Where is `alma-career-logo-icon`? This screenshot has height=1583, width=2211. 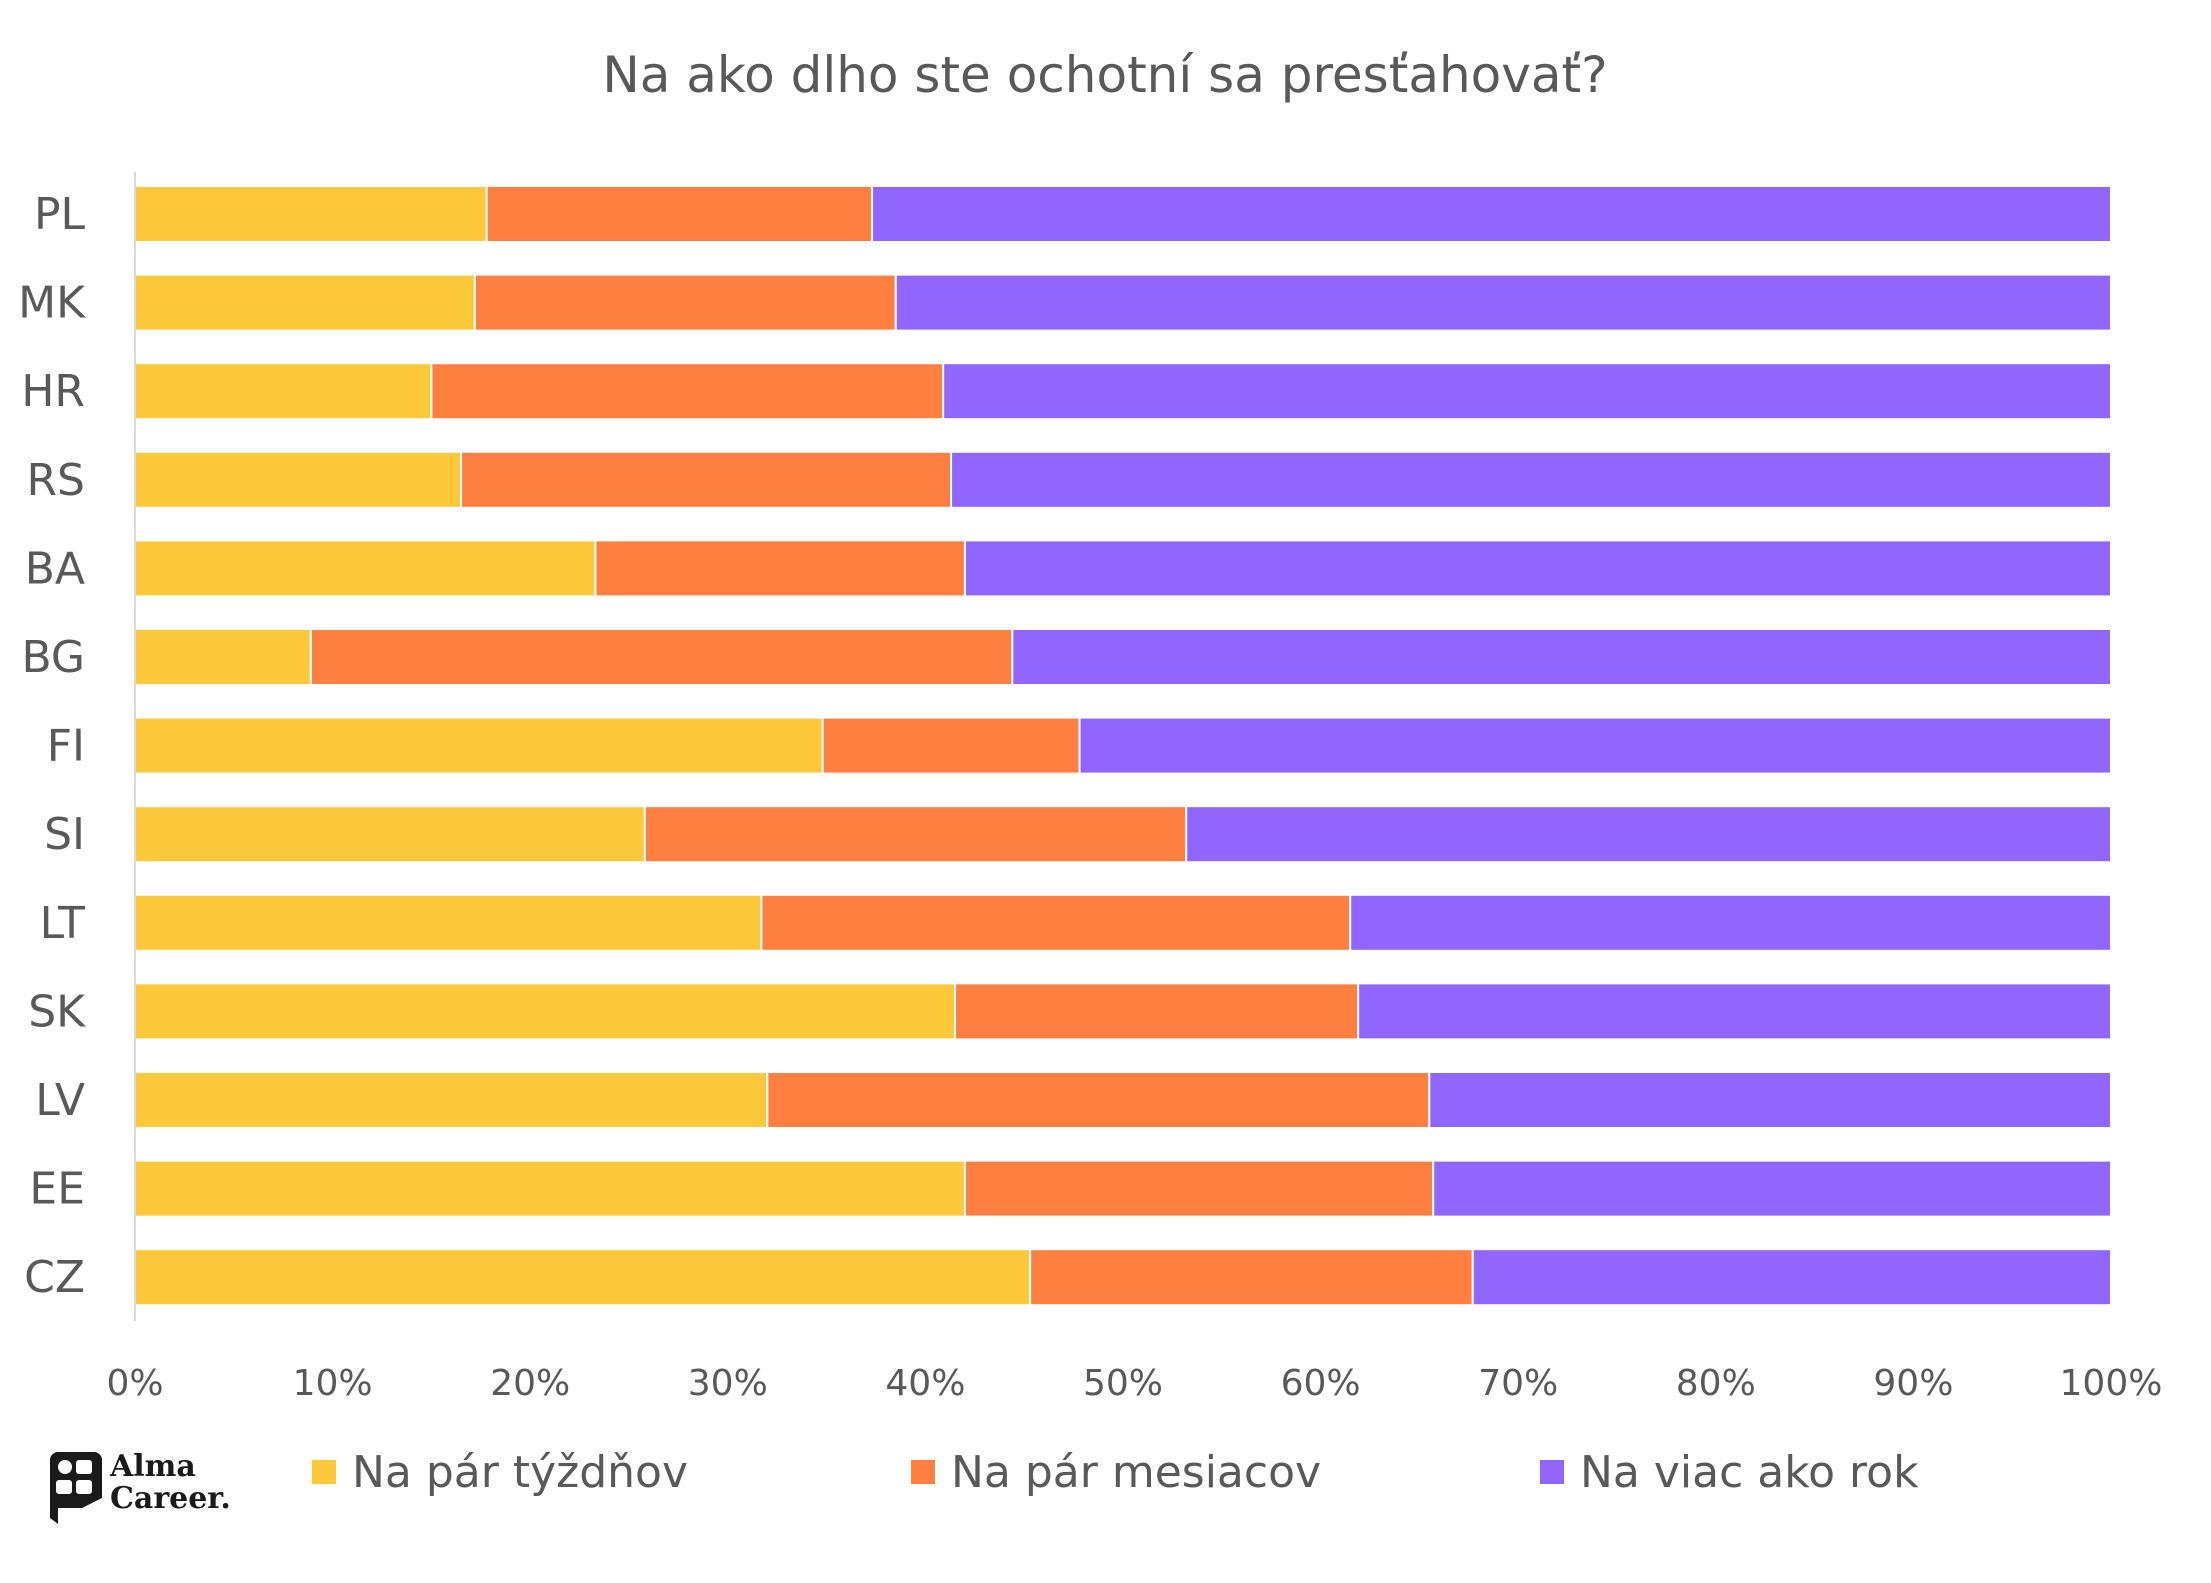
alma-career-logo-icon is located at coordinates (76, 1488).